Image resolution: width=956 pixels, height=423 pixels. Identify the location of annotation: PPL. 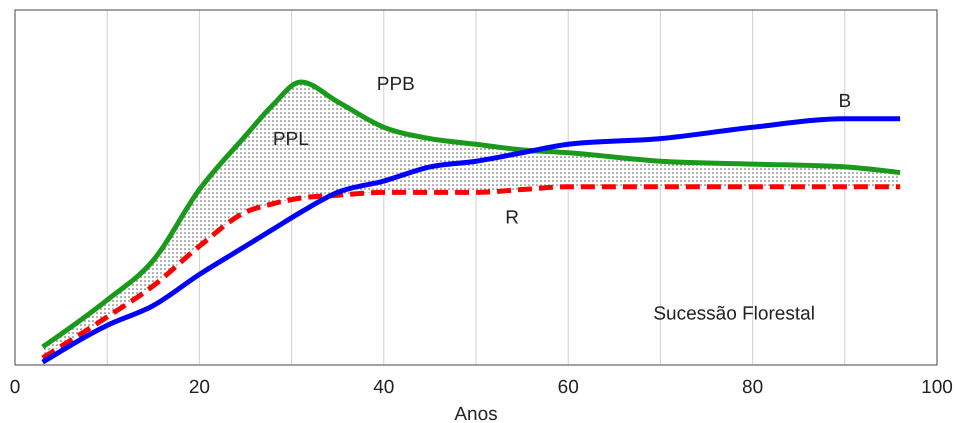
(290, 139).